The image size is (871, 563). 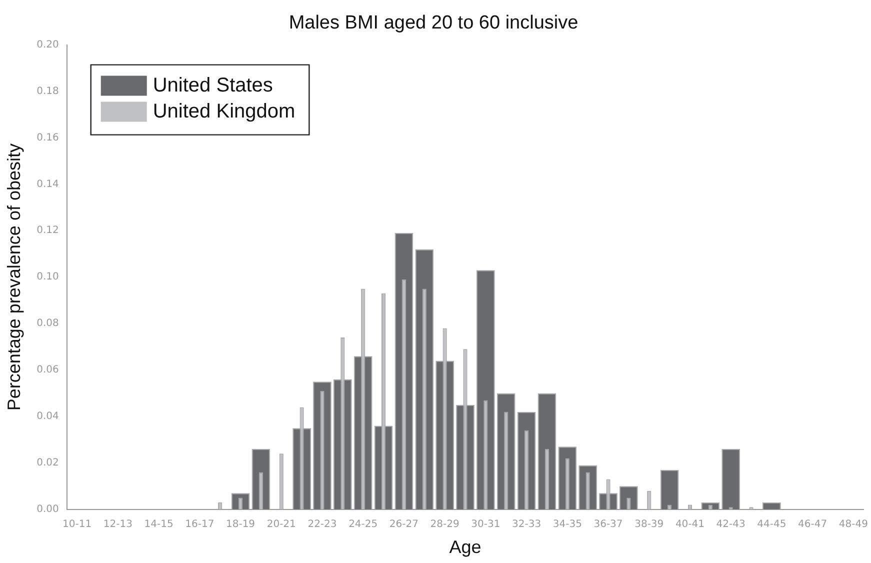 What do you see at coordinates (47, 463) in the screenshot?
I see `y-tick-label: 0.02` at bounding box center [47, 463].